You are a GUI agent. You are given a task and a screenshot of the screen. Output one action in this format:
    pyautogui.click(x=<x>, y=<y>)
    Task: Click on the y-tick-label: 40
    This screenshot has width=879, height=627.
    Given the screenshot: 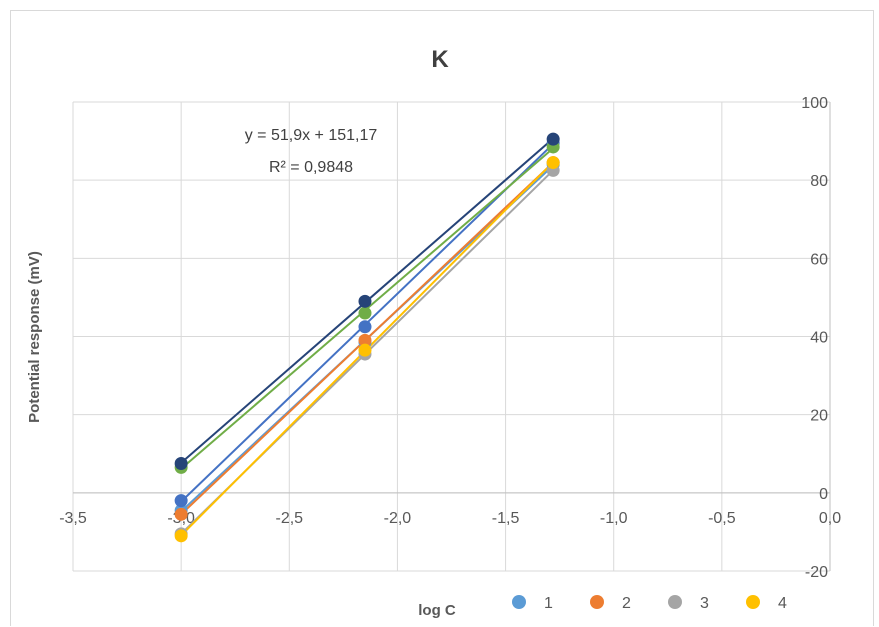 What is the action you would take?
    pyautogui.click(x=819, y=338)
    